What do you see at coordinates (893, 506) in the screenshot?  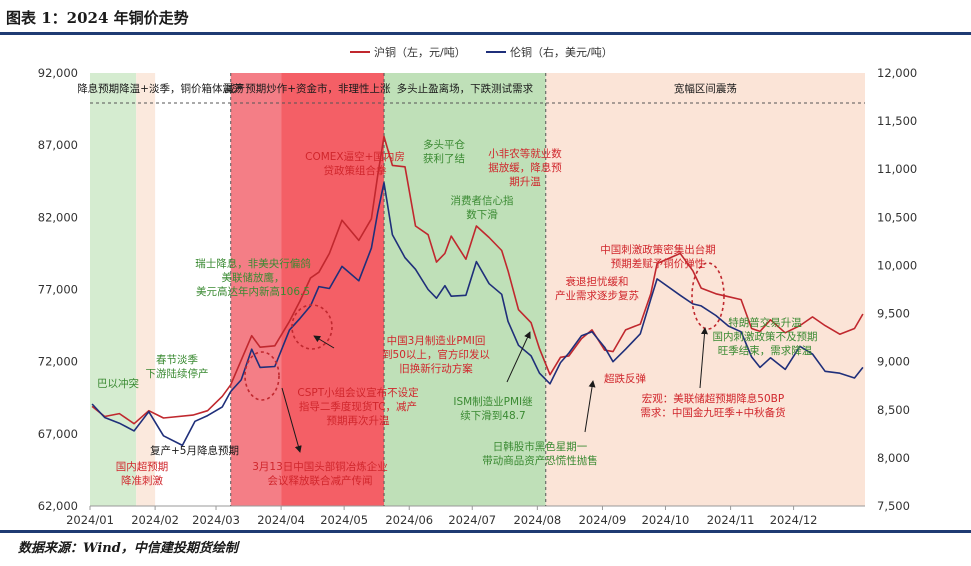 I see `y-right-tick-label: 7,500` at bounding box center [893, 506].